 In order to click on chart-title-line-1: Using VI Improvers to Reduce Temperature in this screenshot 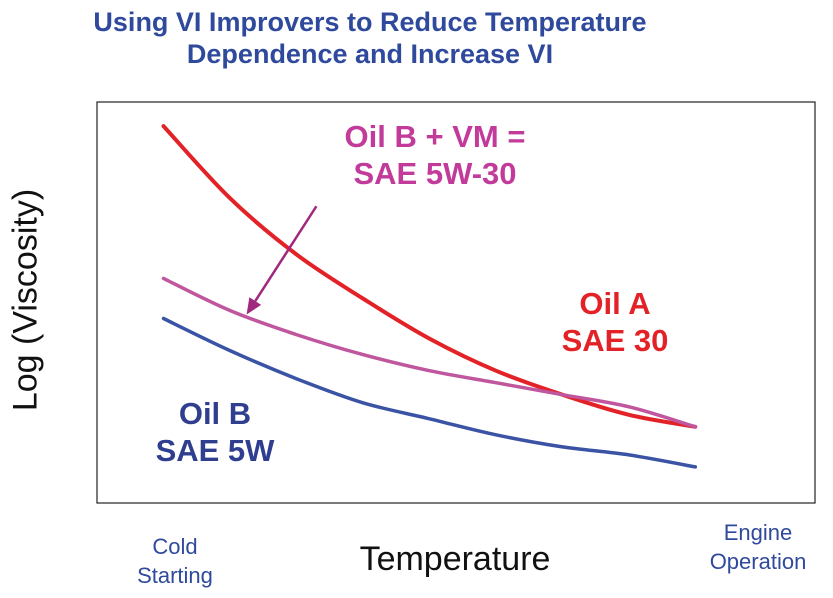, I will do `click(370, 22)`.